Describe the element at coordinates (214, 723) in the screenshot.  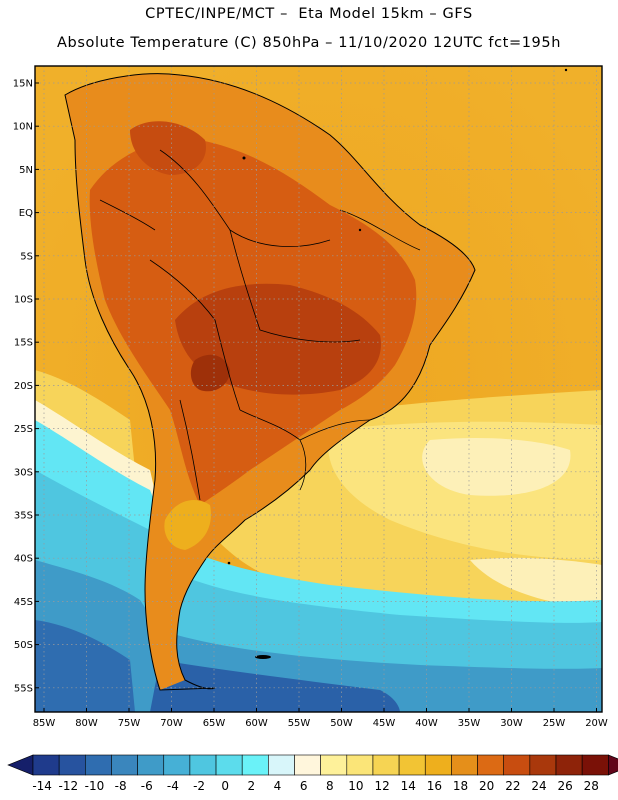
I see `lon-label: 65W` at that location.